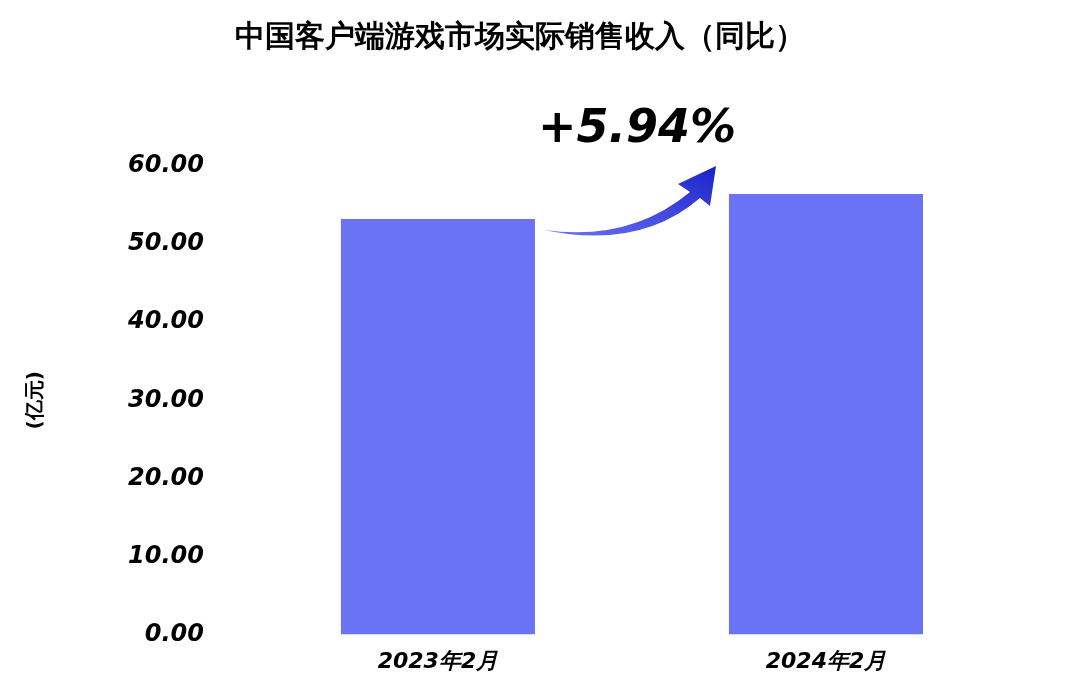 The image size is (1080, 699). I want to click on y-tick-label: 50.00, so click(165, 242).